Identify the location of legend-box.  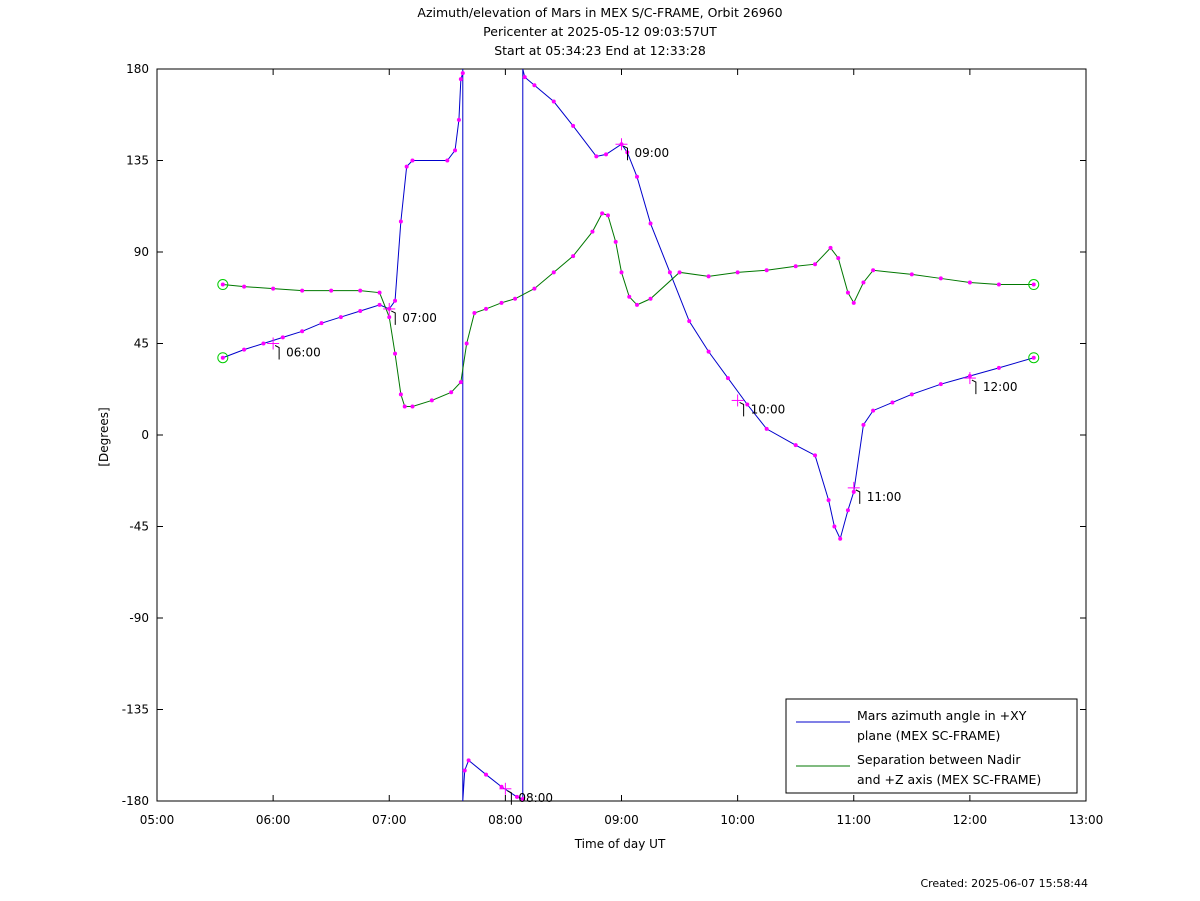
(931, 746).